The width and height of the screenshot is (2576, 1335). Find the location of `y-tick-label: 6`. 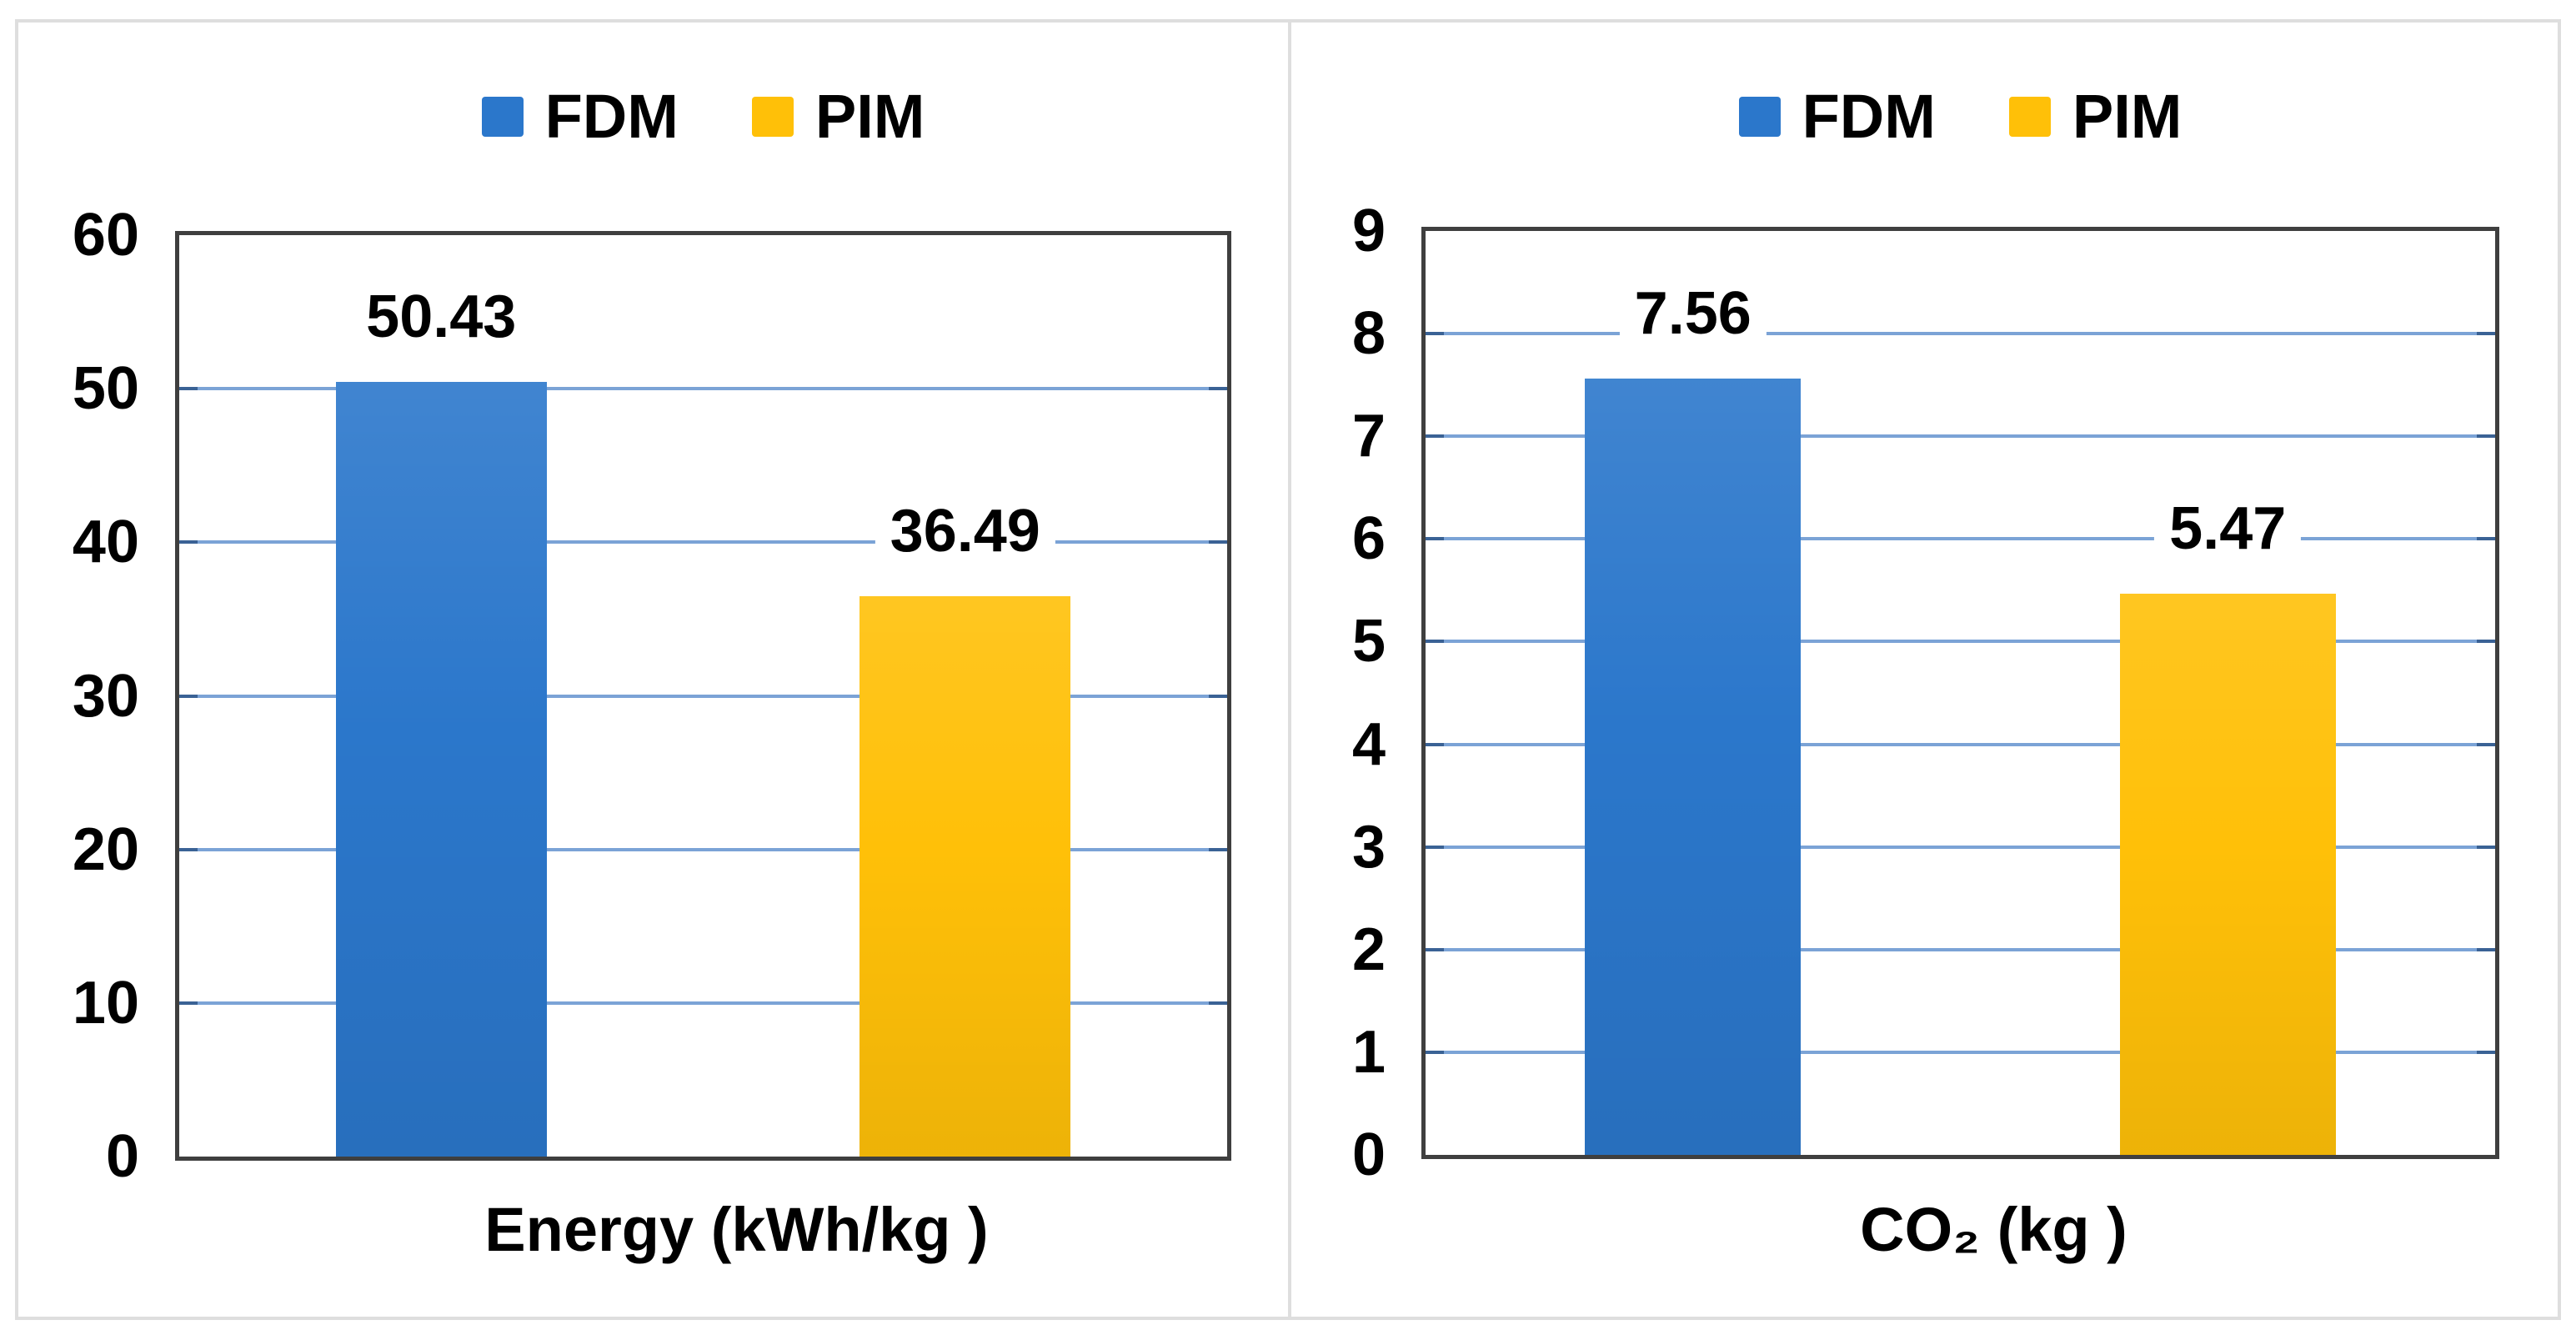

y-tick-label: 6 is located at coordinates (1368, 539).